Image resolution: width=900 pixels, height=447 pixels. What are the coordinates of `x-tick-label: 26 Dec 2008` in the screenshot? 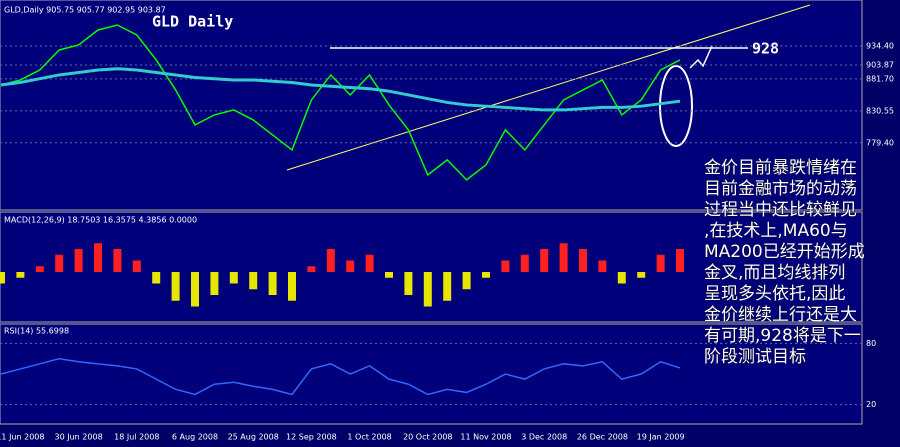 It's located at (602, 437).